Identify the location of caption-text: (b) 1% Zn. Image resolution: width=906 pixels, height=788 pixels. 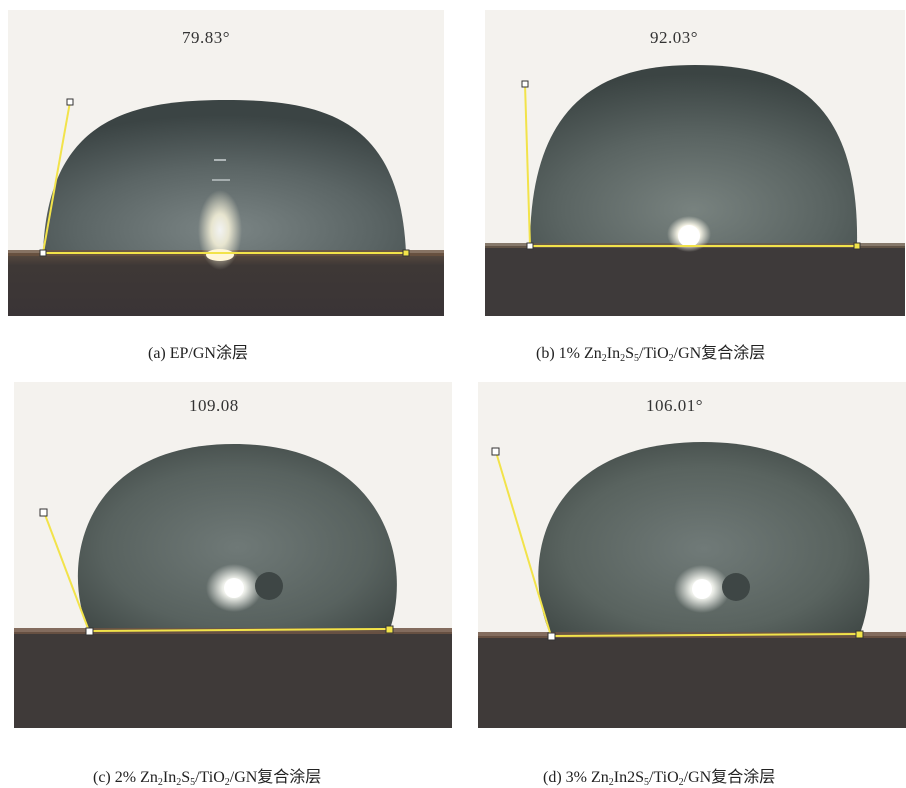
(569, 353).